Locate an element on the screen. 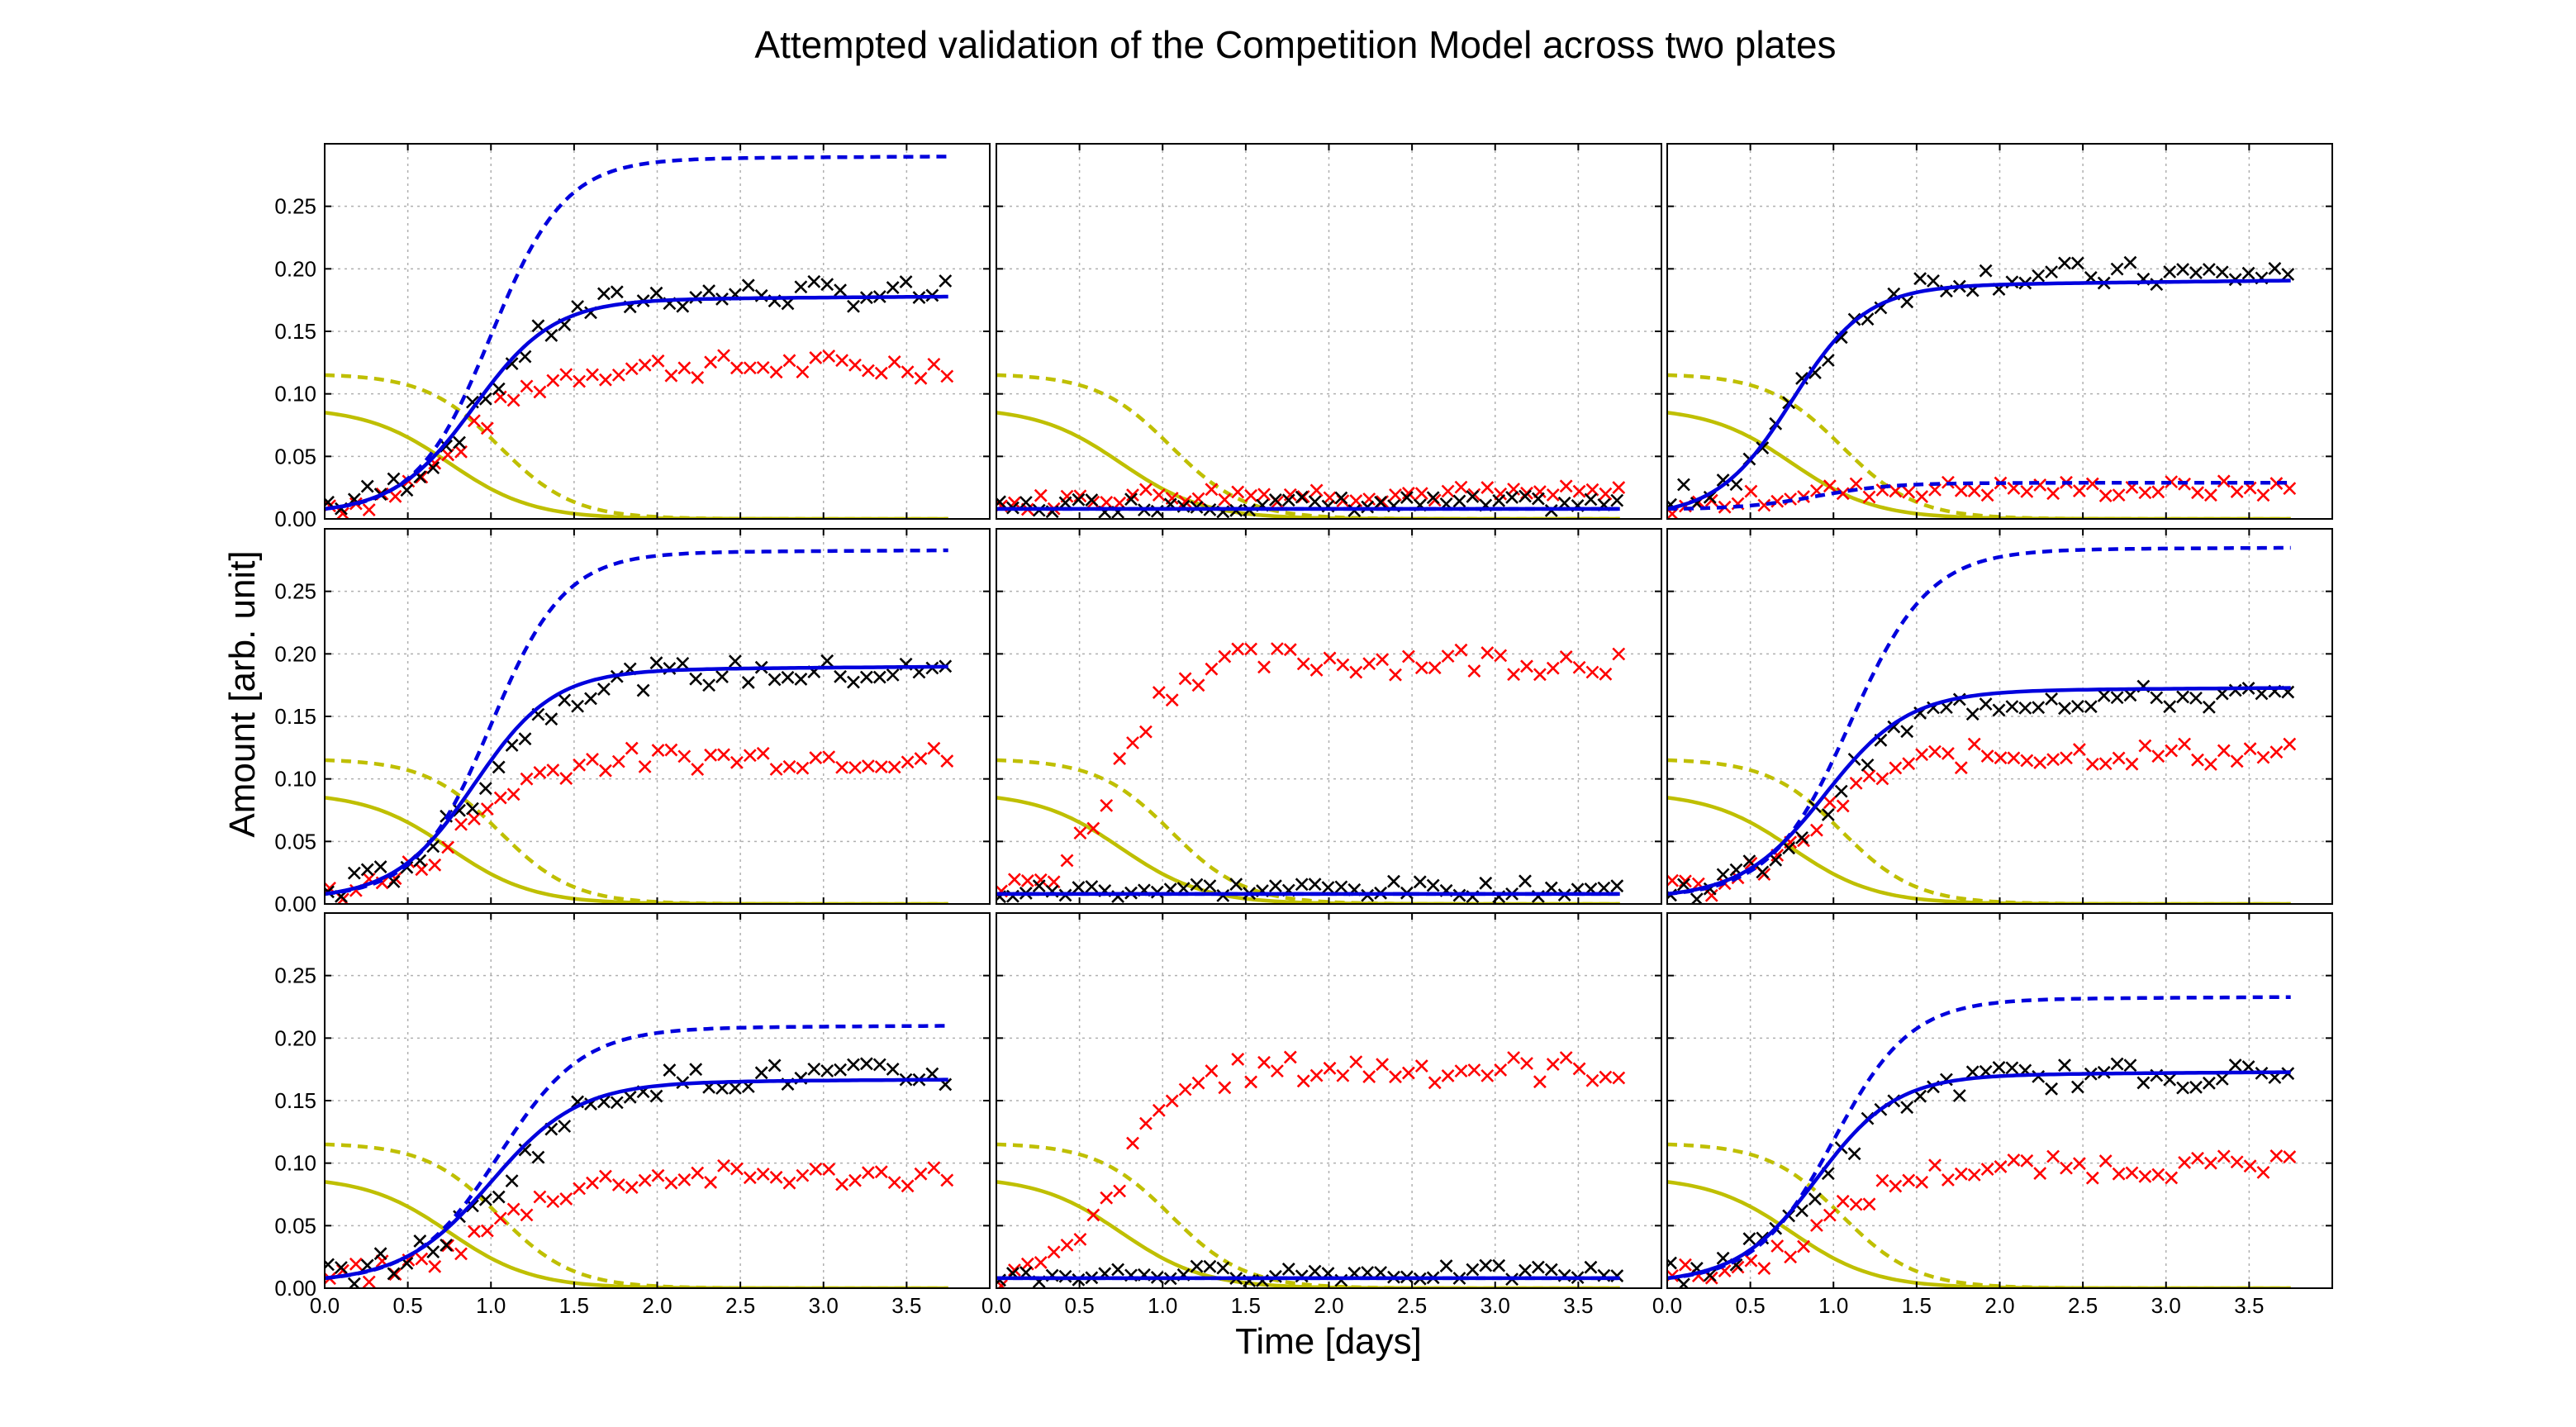 The height and width of the screenshot is (1427, 2576). subplot-2-2: 0.0 0.5 1.0 1.5 2.0 2.5 3.0 3.5 is located at coordinates (1993, 1115).